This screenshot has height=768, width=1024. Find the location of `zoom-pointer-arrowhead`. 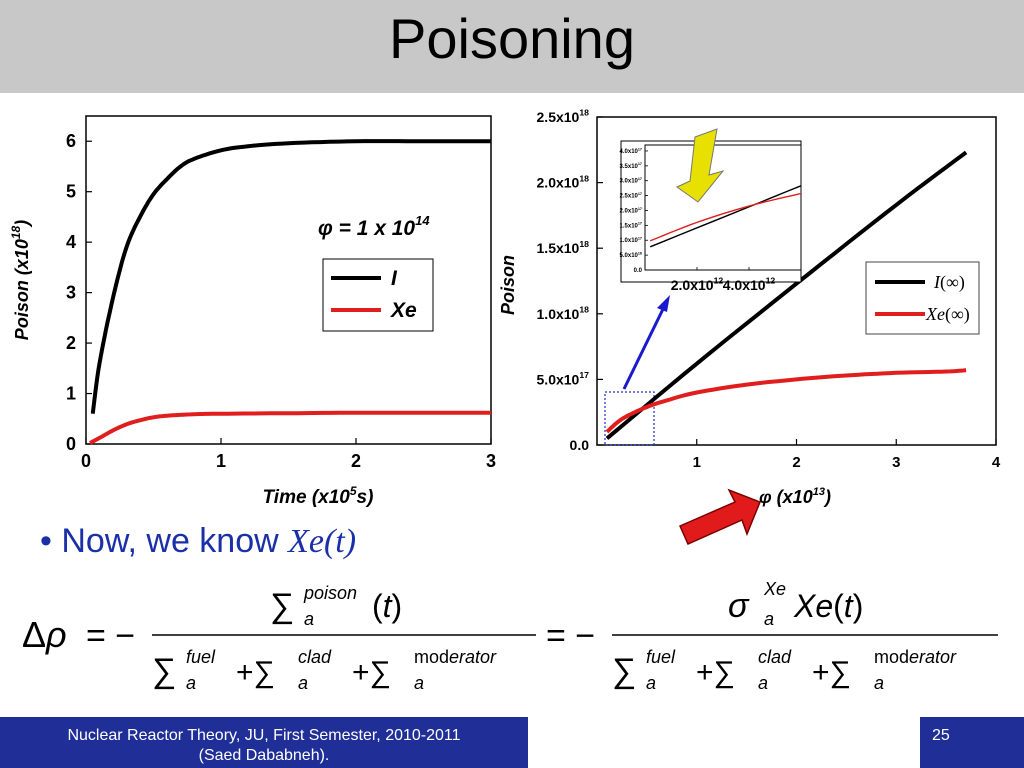

zoom-pointer-arrowhead is located at coordinates (663, 303).